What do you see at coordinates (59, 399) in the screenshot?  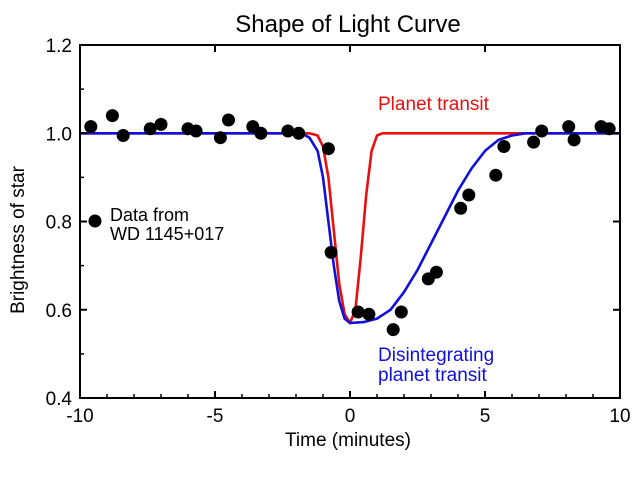 I see `y-tick-label: 0.4` at bounding box center [59, 399].